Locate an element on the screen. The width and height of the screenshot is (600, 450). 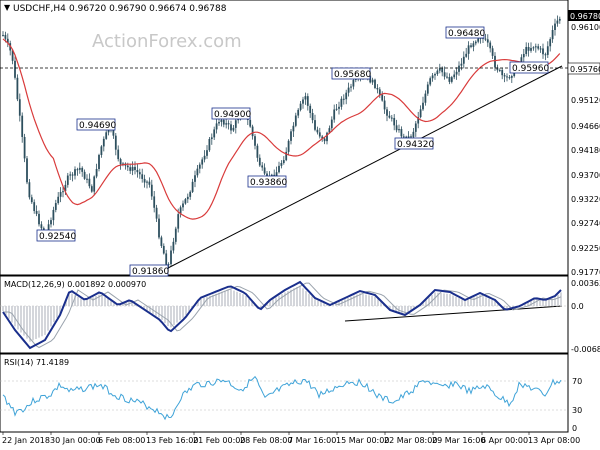
level-price-tag is located at coordinates (583, 68).